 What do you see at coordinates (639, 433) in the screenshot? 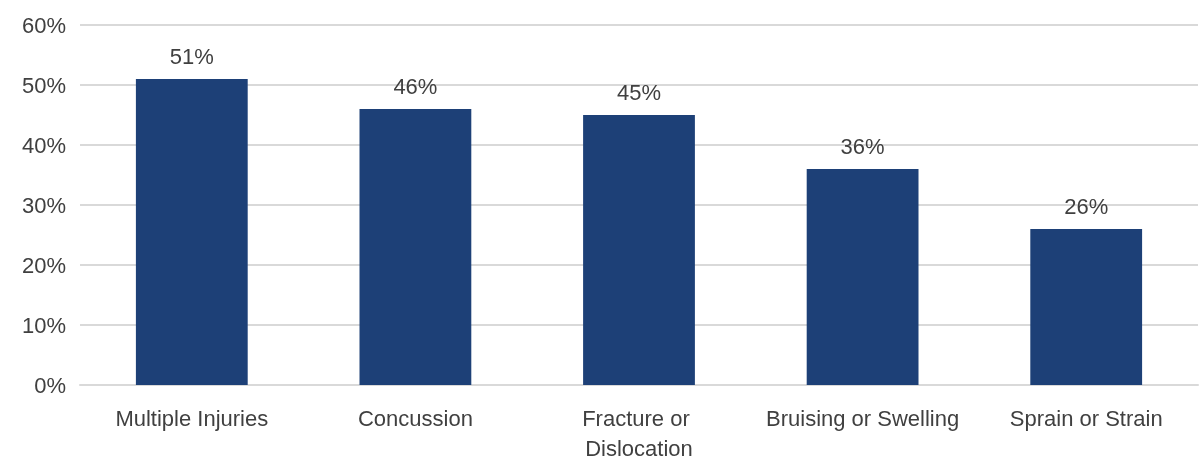
I see `x-tick-label: Fracture or Dislocation` at bounding box center [639, 433].